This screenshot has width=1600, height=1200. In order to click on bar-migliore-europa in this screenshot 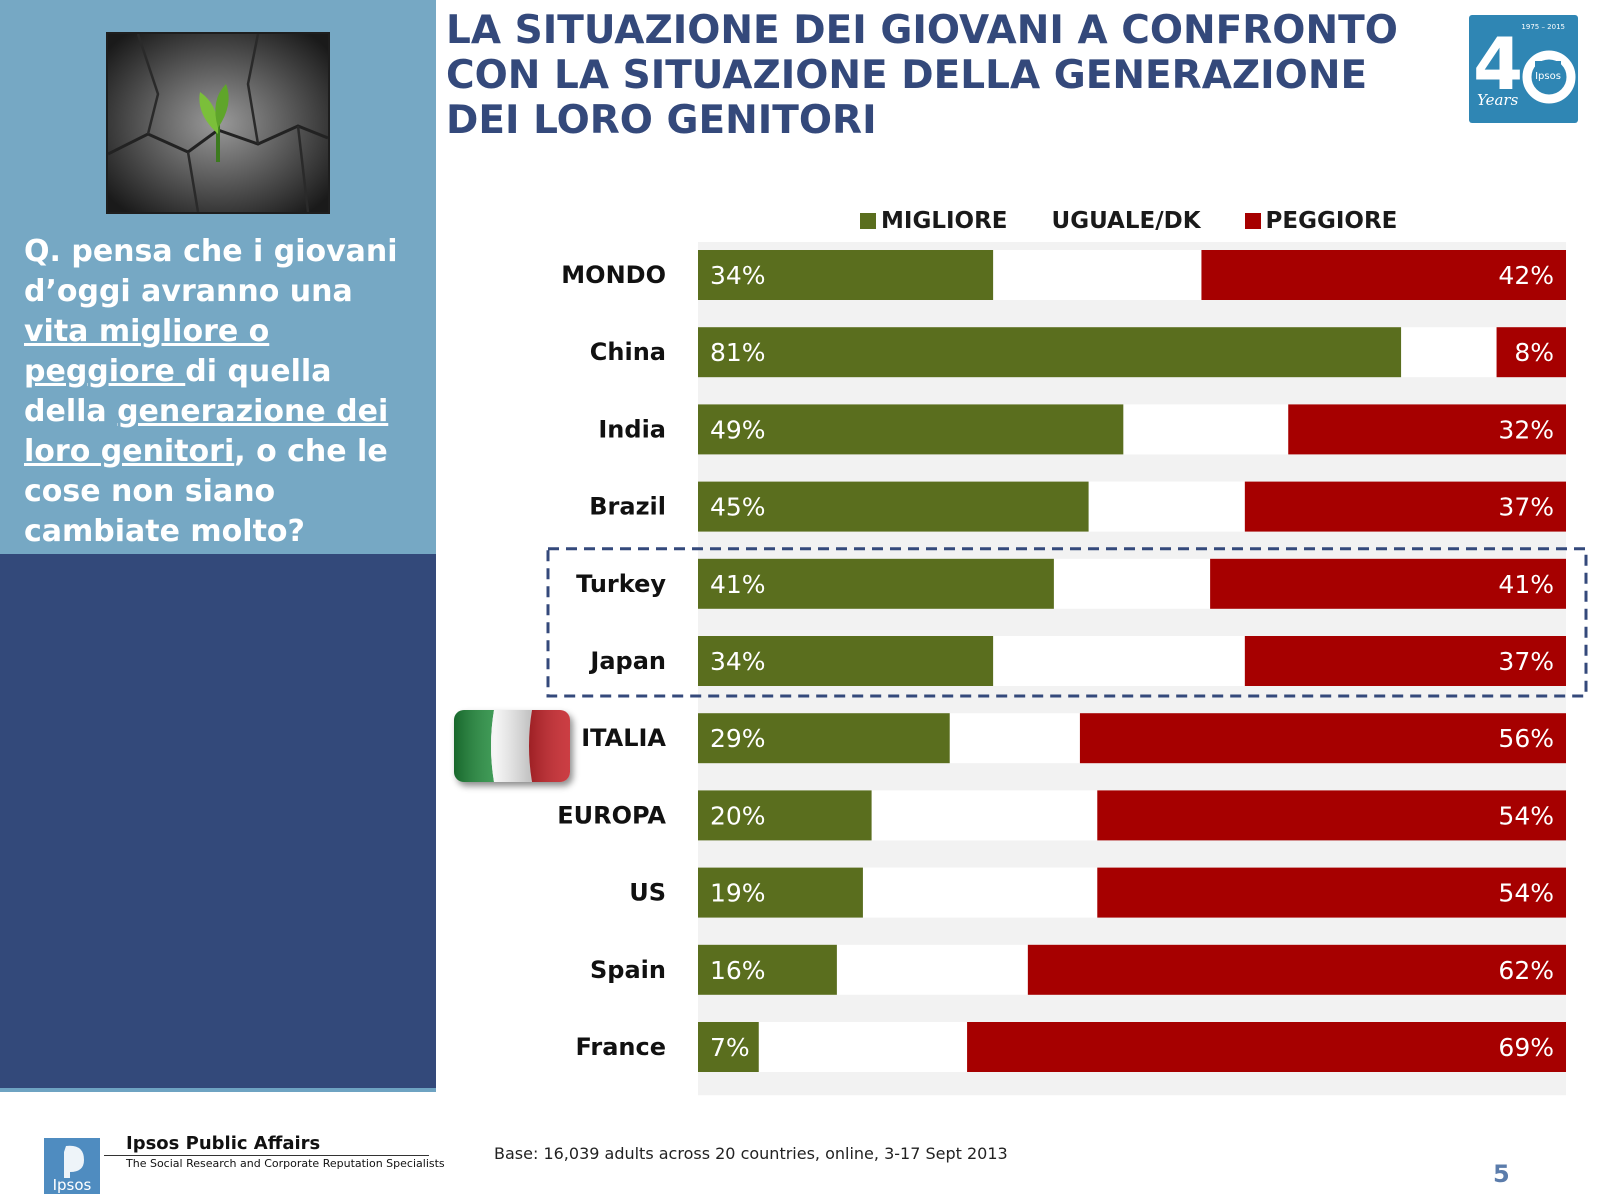, I will do `click(785, 815)`.